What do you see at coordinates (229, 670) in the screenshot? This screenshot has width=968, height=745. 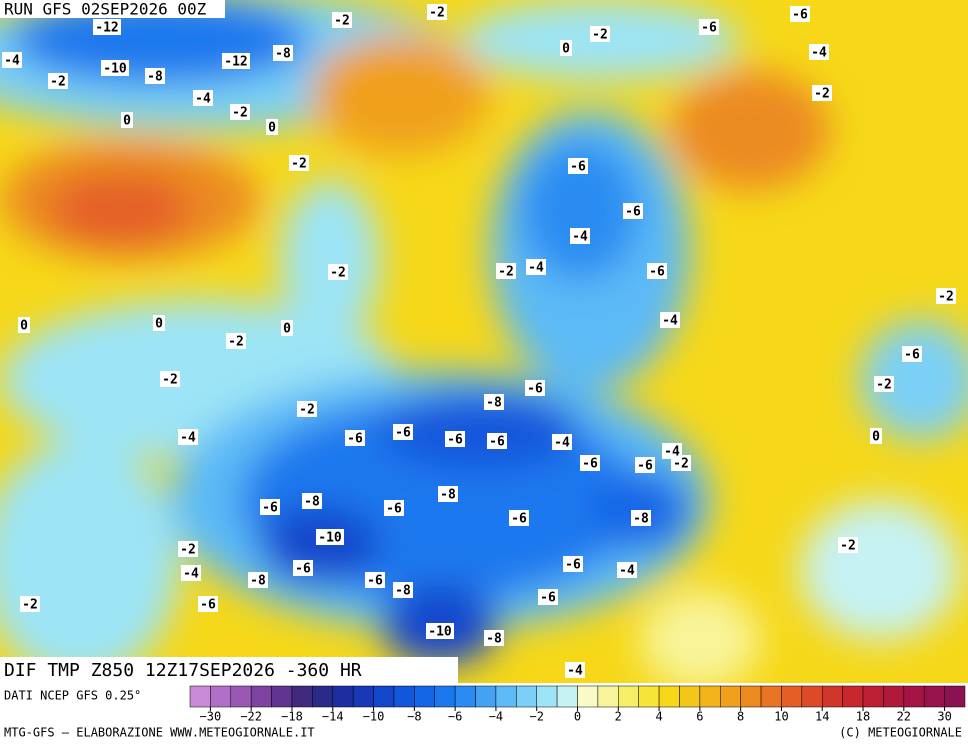 I see `product-box` at bounding box center [229, 670].